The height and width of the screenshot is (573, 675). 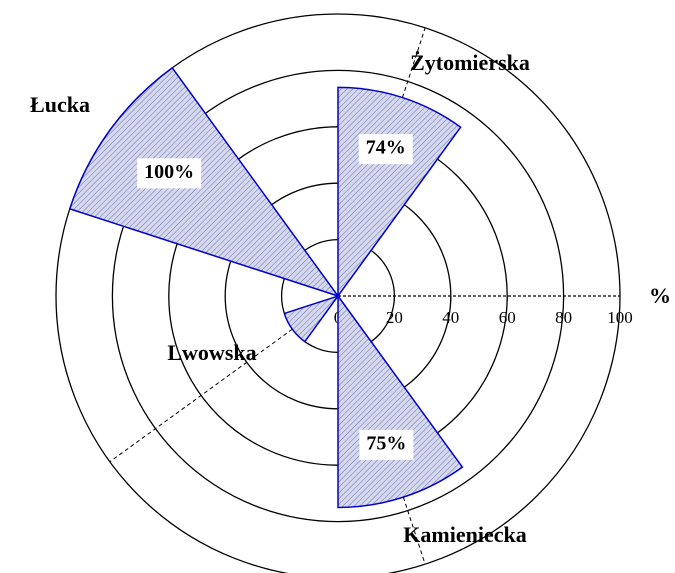 I want to click on value-label: 74%, so click(x=386, y=148).